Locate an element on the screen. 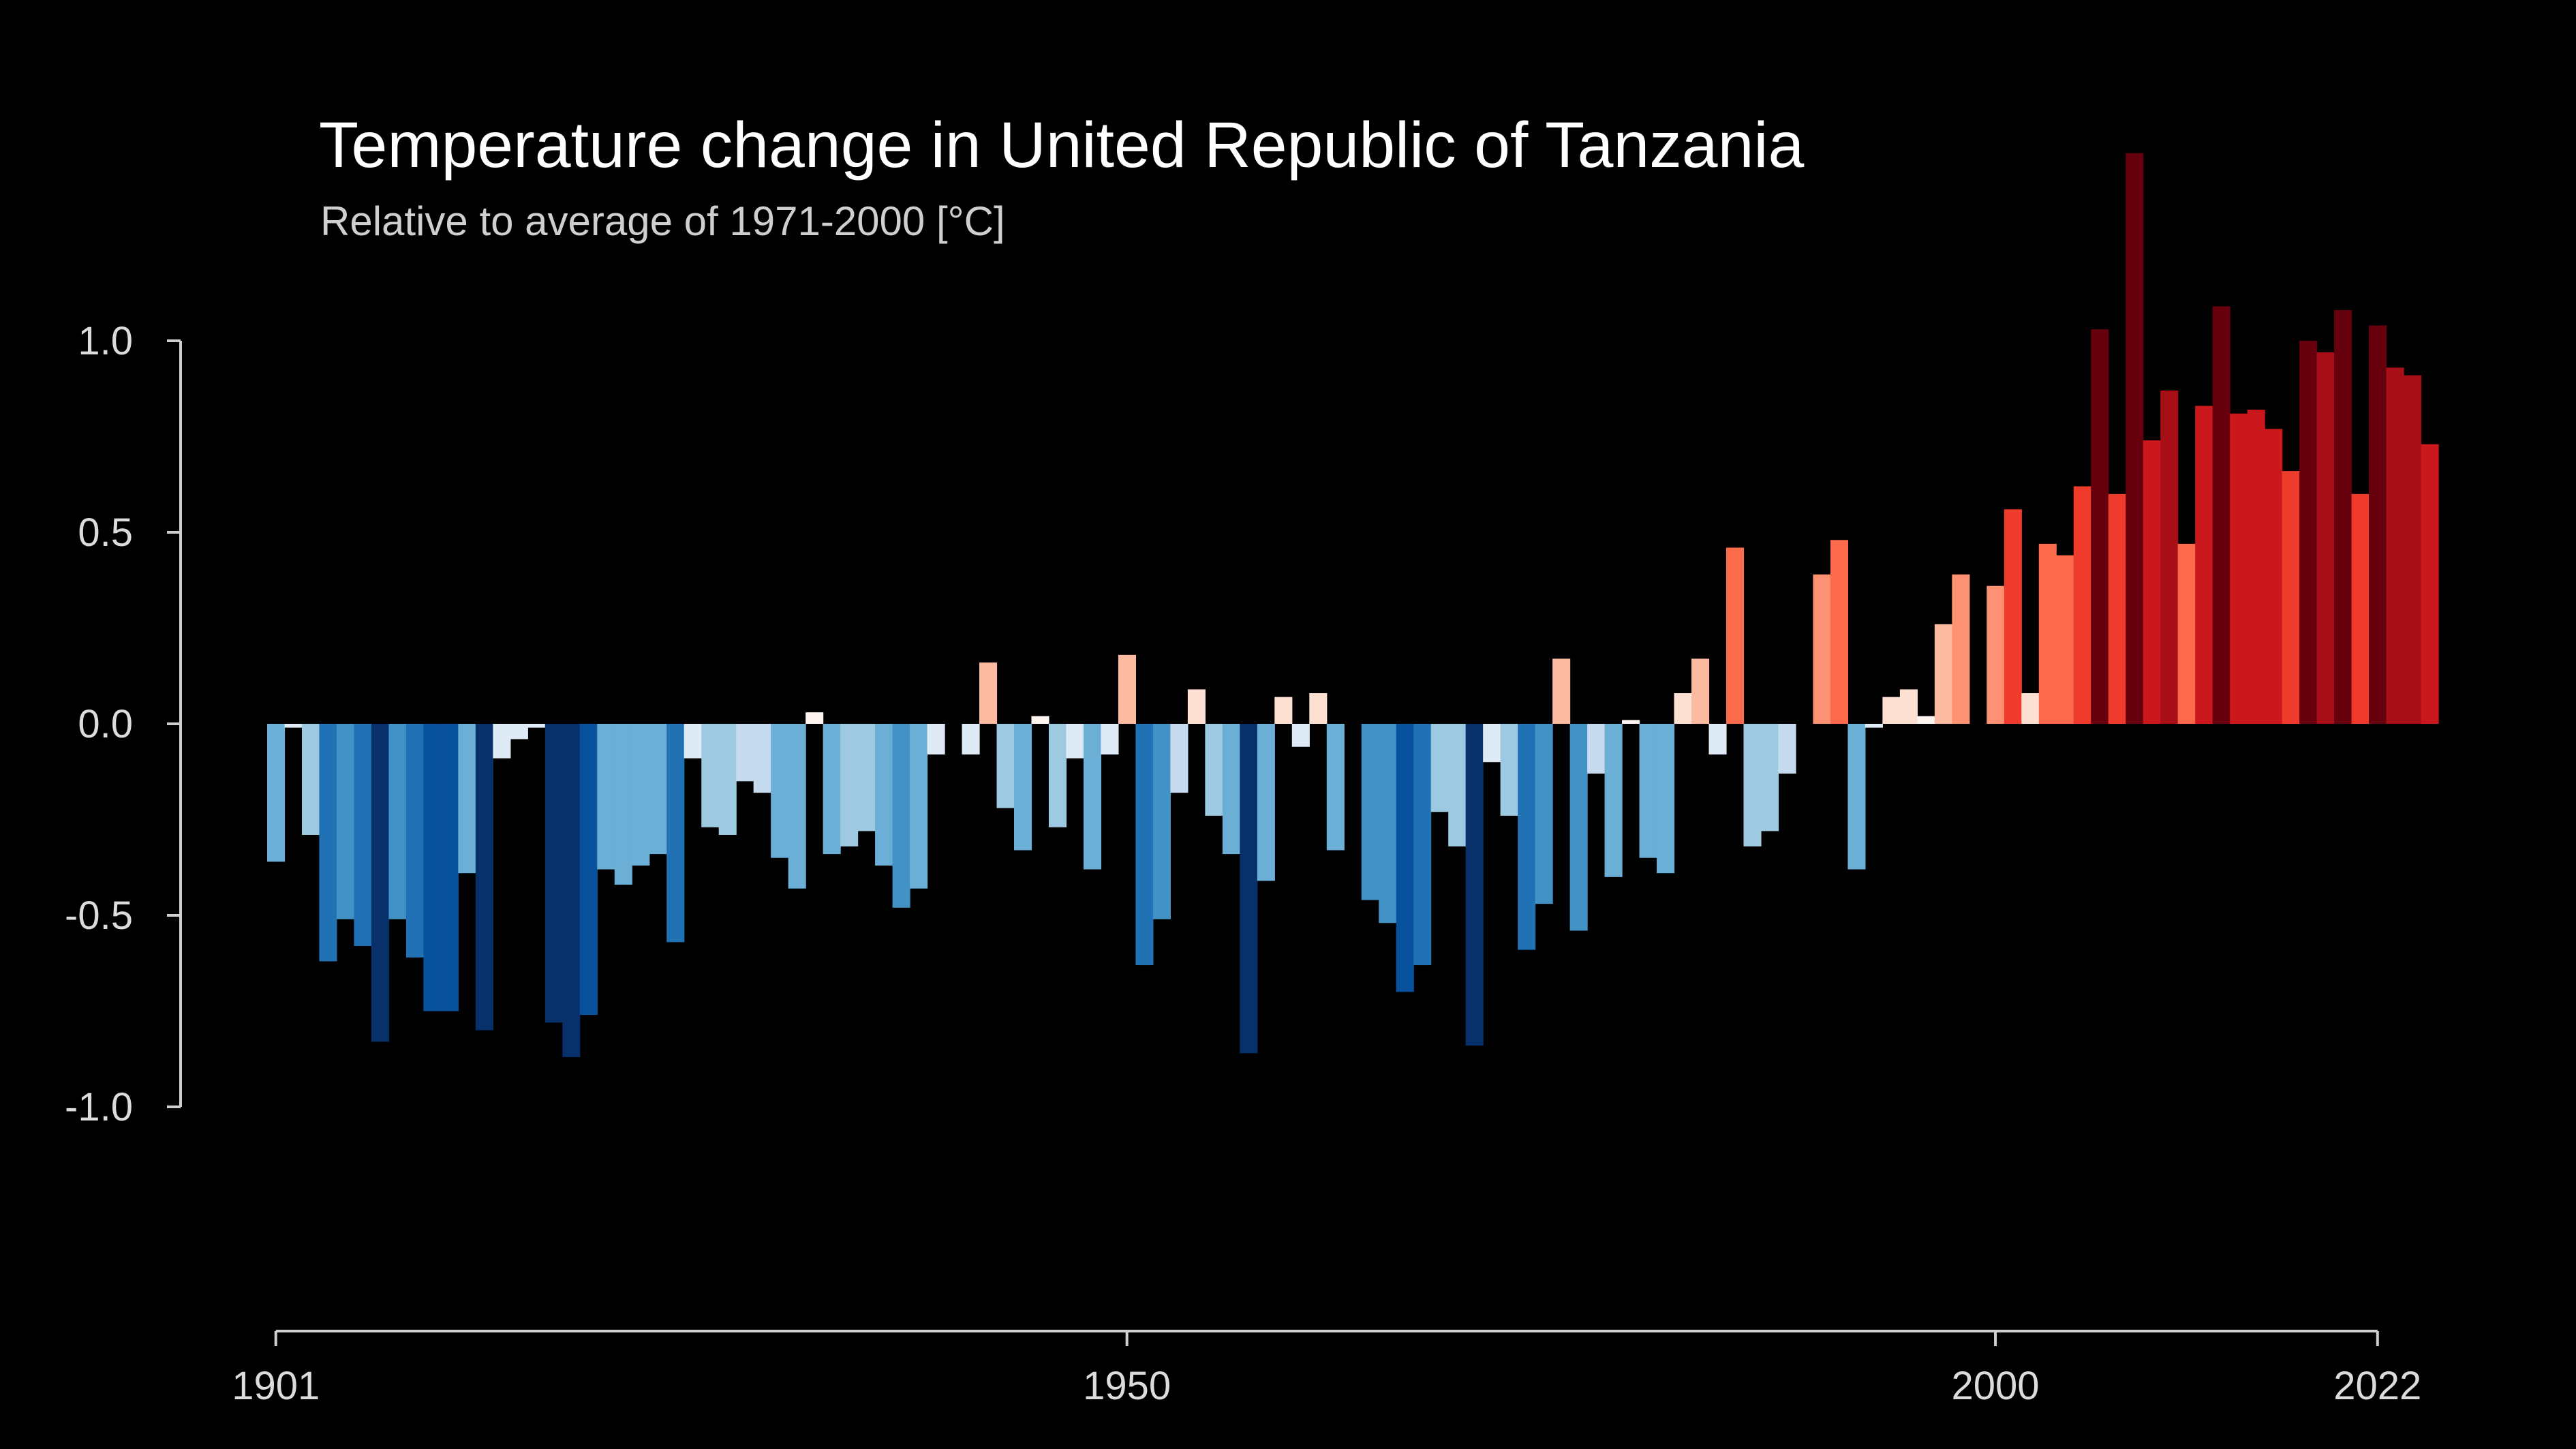  x-tick-label: 2000 is located at coordinates (1996, 1386).